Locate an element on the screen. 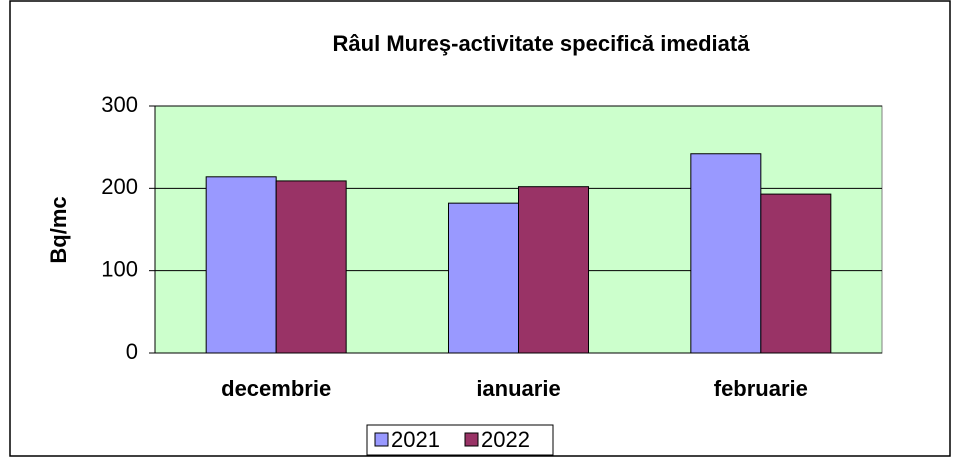 This screenshot has width=960, height=457. y-axis-label: Bq/mc is located at coordinates (58, 229).